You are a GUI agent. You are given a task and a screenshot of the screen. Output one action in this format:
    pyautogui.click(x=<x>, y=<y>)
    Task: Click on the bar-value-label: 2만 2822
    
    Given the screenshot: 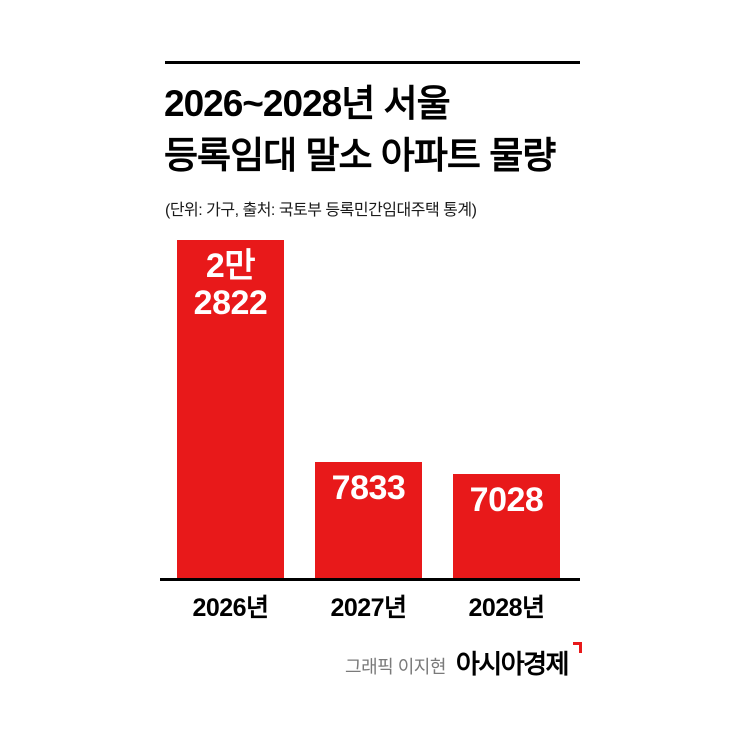 What is the action you would take?
    pyautogui.click(x=230, y=285)
    